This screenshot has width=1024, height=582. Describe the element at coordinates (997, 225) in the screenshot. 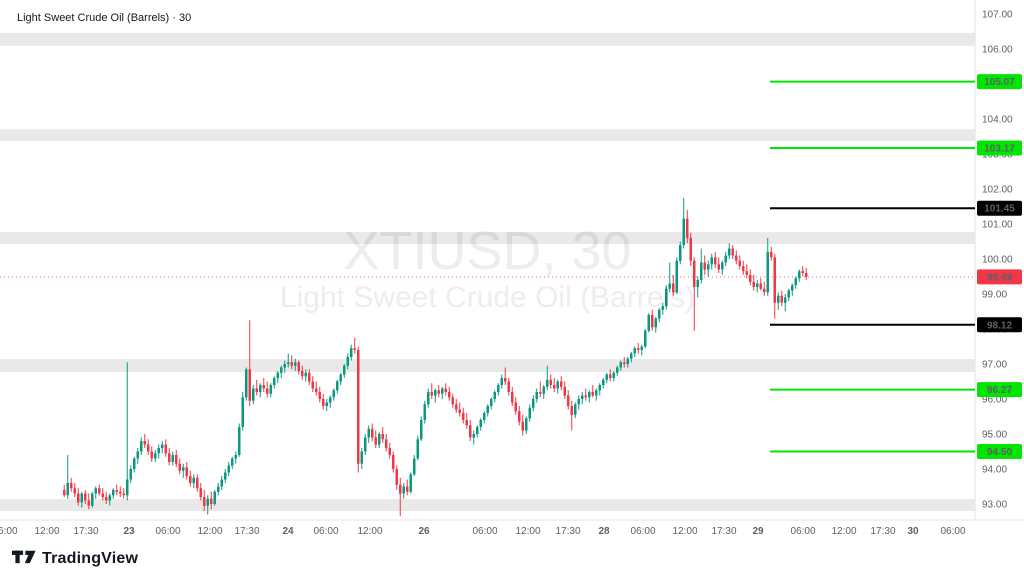

I see `price-tick-label: 101.00` at that location.